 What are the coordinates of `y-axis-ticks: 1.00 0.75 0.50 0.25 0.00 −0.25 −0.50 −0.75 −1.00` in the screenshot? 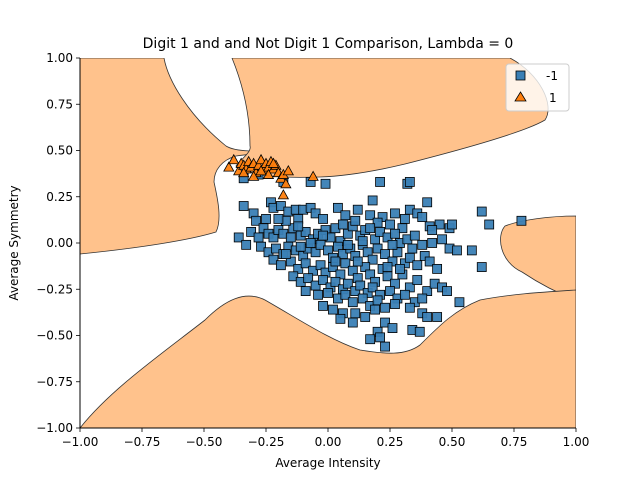 It's located at (58, 243).